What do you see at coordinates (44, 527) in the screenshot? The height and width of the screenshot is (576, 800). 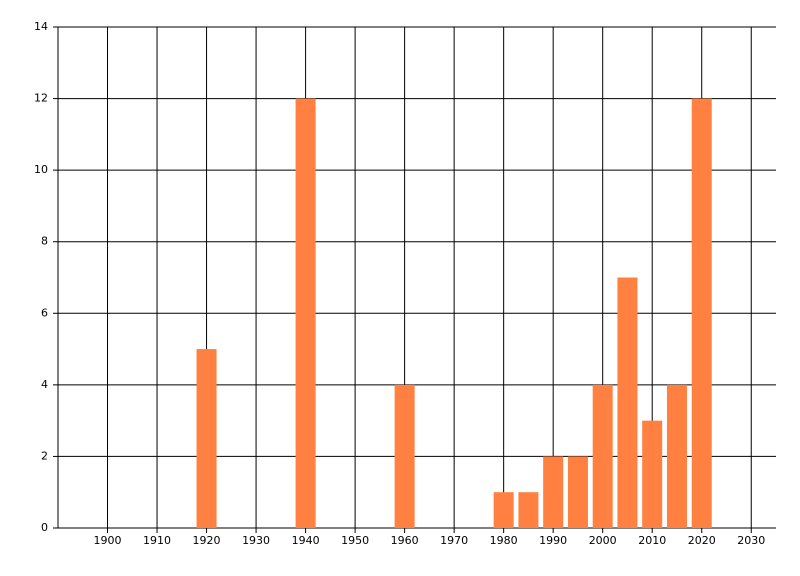 I see `y-tick-label: 0` at bounding box center [44, 527].